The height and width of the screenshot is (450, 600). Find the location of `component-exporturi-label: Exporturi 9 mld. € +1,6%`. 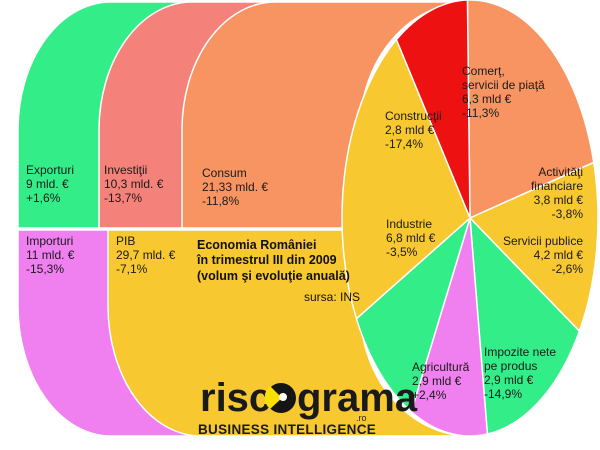

component-exporturi-label: Exporturi 9 mld. € +1,6% is located at coordinates (50, 184).